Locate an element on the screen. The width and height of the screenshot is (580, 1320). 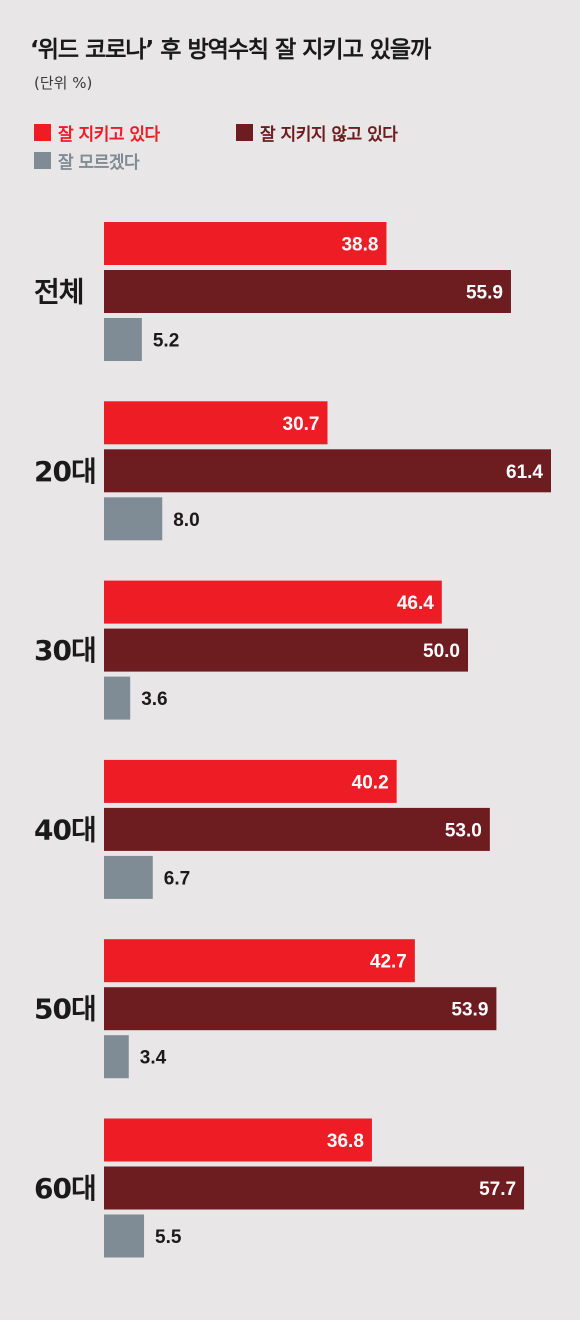
data-label: 42.7 is located at coordinates (388, 962).